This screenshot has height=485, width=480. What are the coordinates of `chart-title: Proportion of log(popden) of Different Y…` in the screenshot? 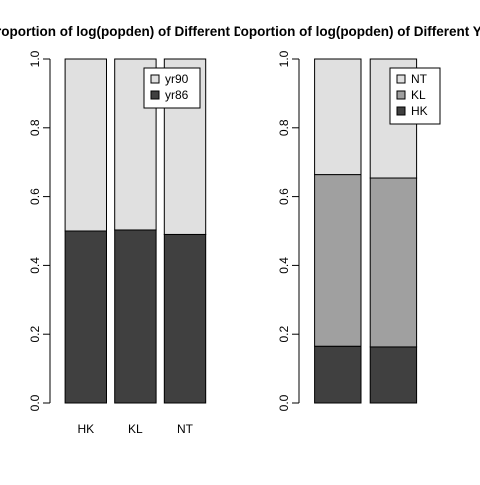 It's located at (353, 31).